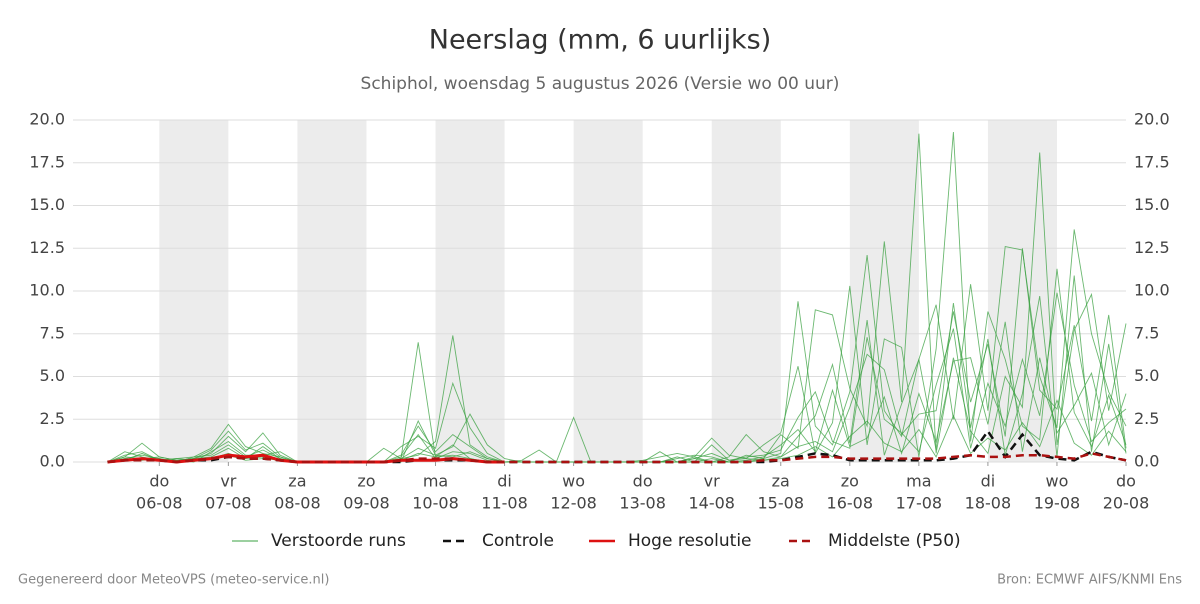 This screenshot has height=604, width=1200. I want to click on y-tick-label: 0.0, so click(52, 461).